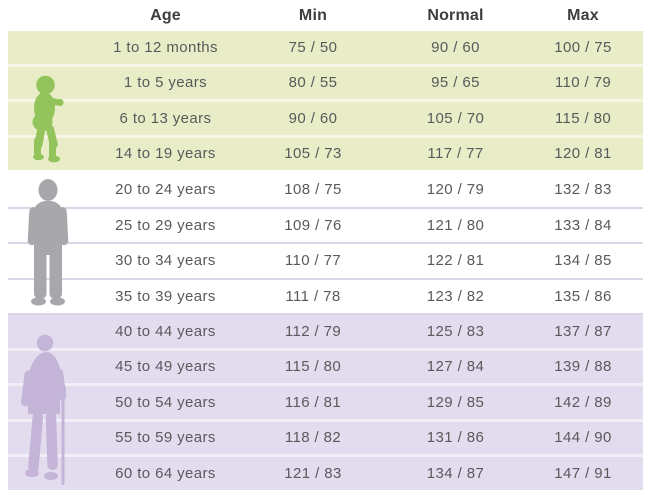 This screenshot has width=651, height=495. Describe the element at coordinates (455, 367) in the screenshot. I see `normal-value-cell: 127 / 84` at that location.